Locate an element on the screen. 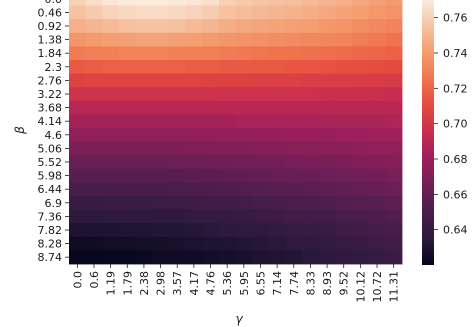 The image size is (474, 327). colorbar-tick-label: 0.70 is located at coordinates (455, 124).